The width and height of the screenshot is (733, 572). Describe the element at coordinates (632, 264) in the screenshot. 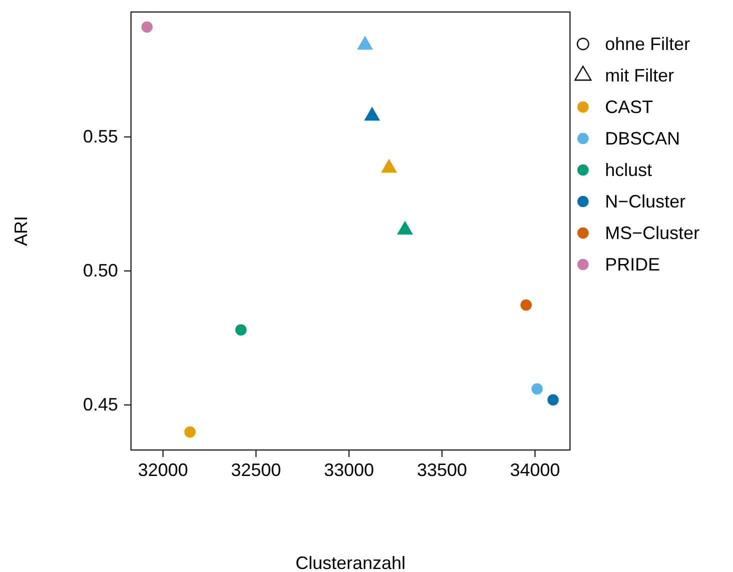

I see `legend-label: PRIDE` at that location.